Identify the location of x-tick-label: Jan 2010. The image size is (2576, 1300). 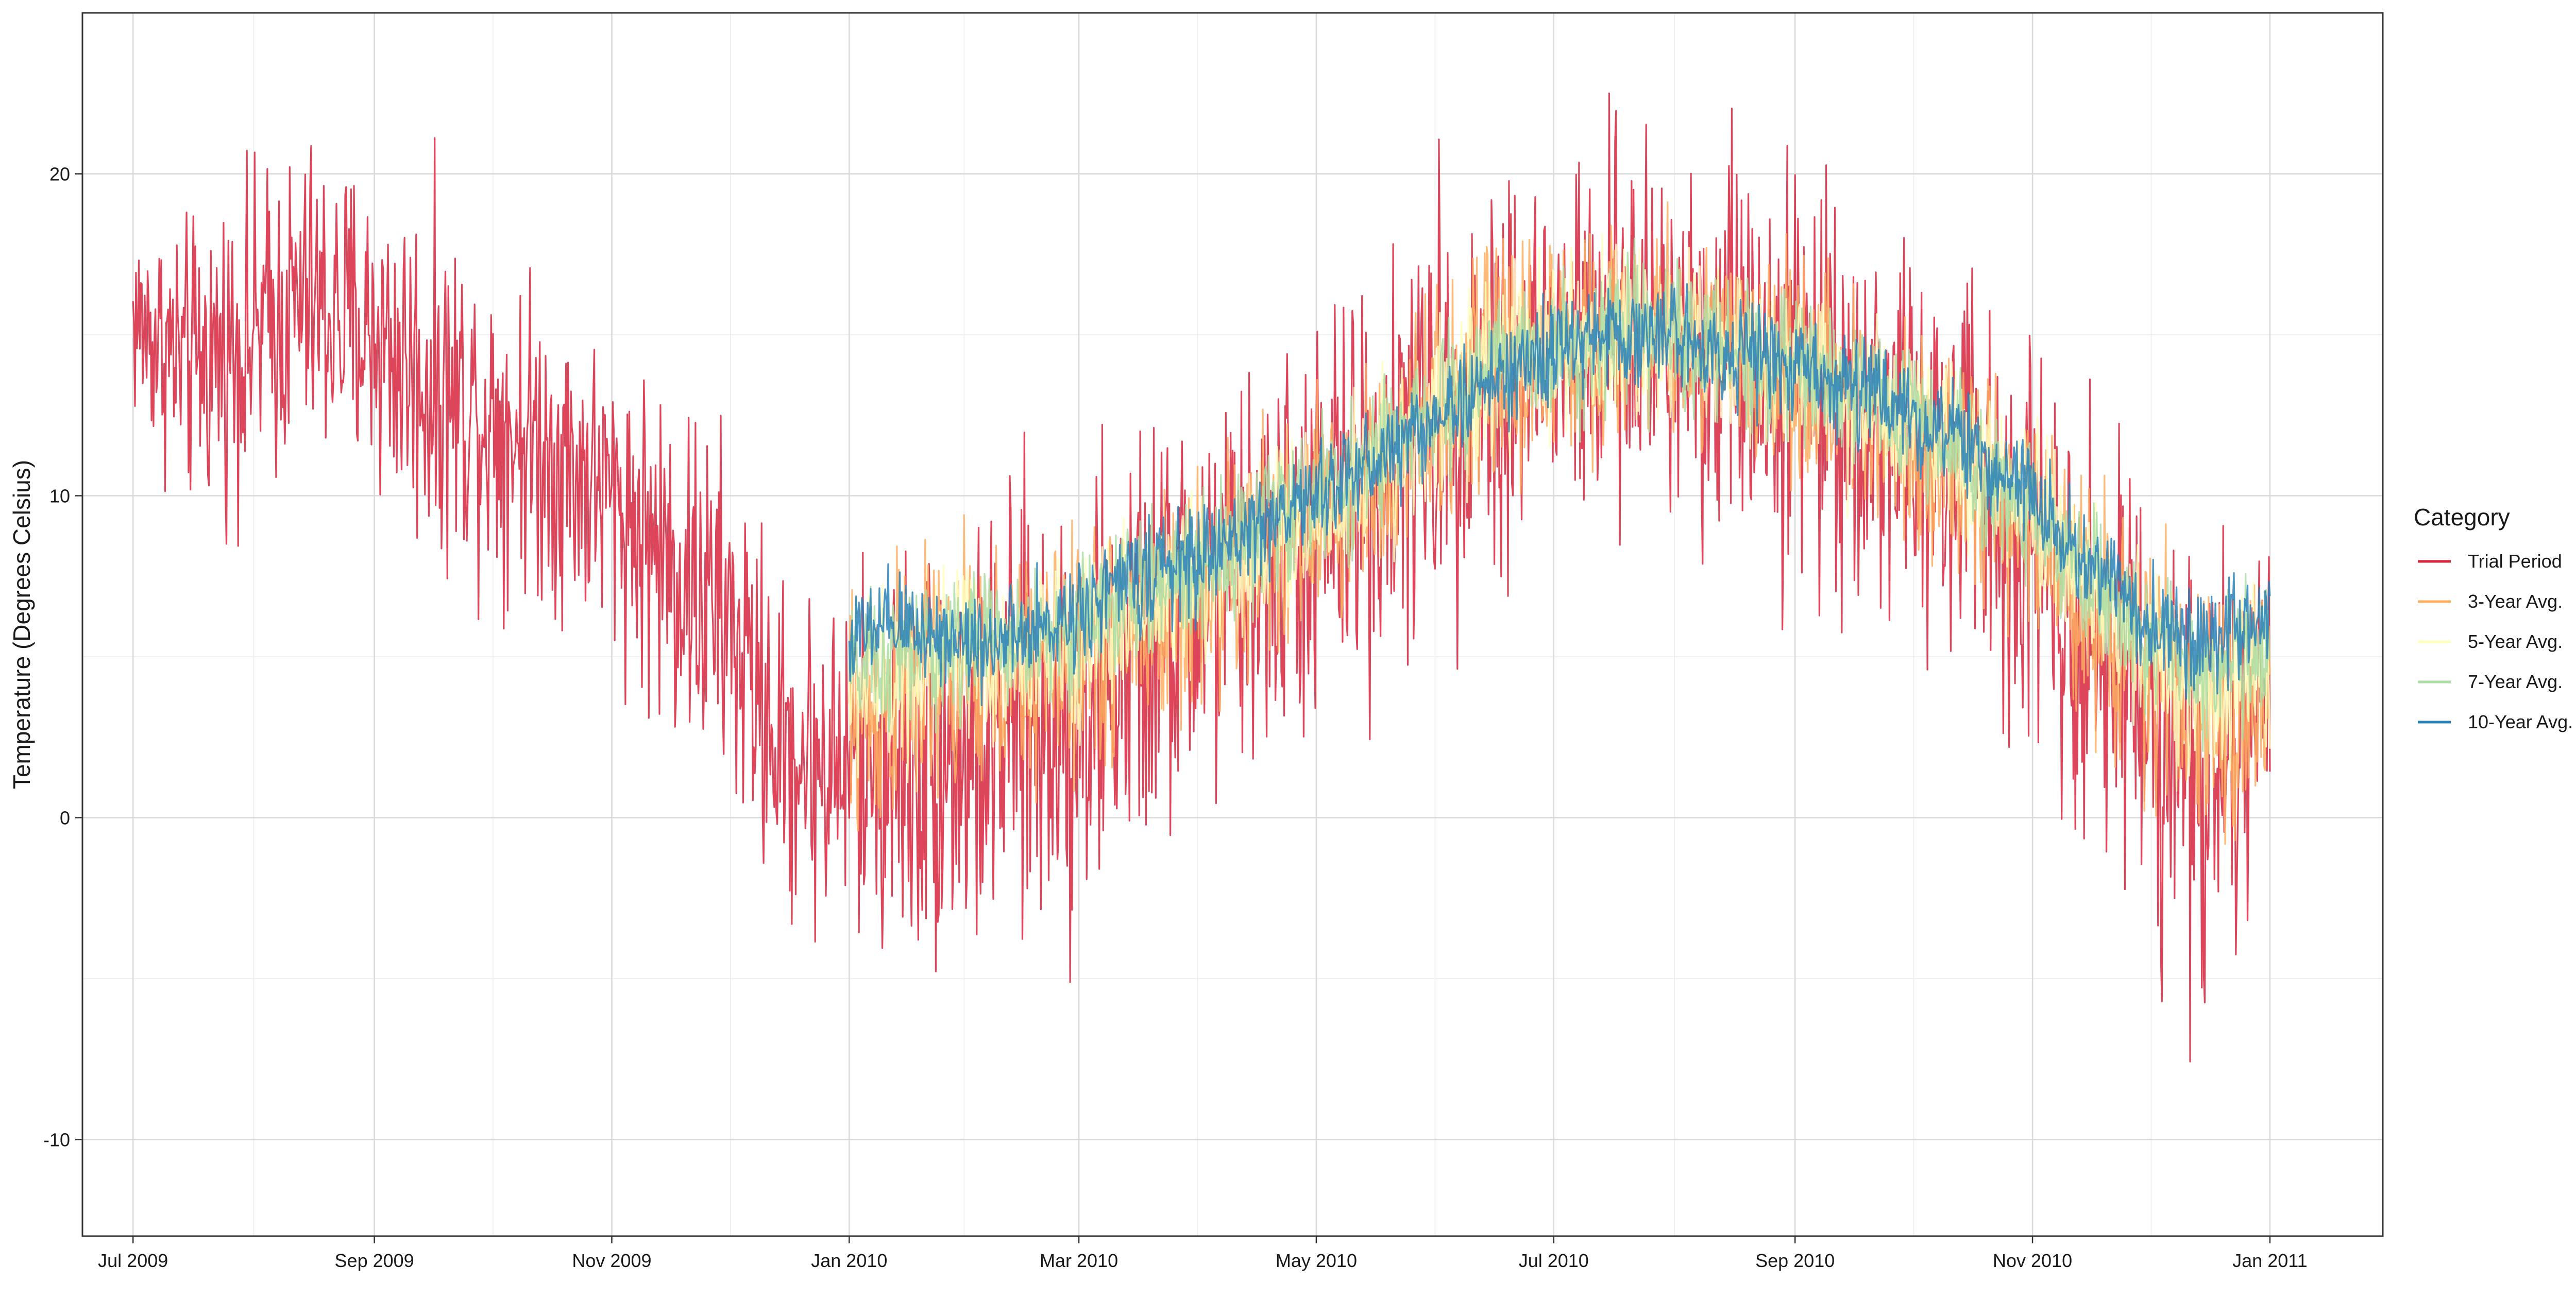
(849, 1260).